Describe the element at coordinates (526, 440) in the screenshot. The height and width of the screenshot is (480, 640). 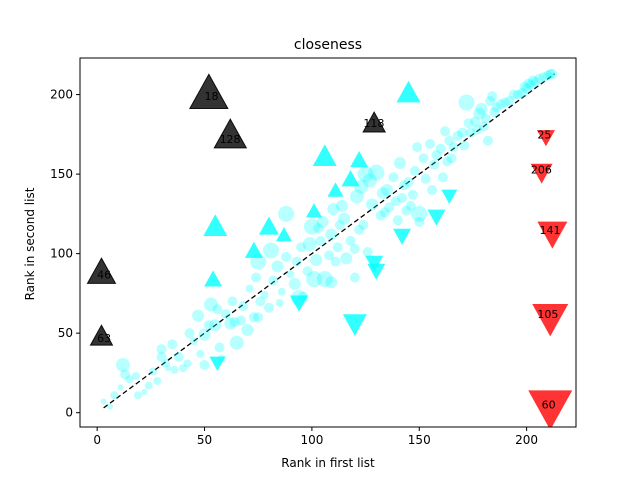
I see `x-tick-label: 200` at that location.